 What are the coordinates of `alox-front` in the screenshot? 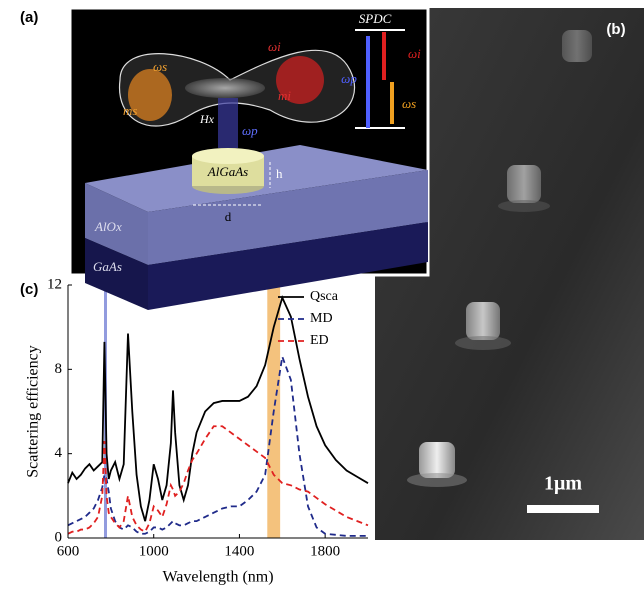 It's located at (116, 224).